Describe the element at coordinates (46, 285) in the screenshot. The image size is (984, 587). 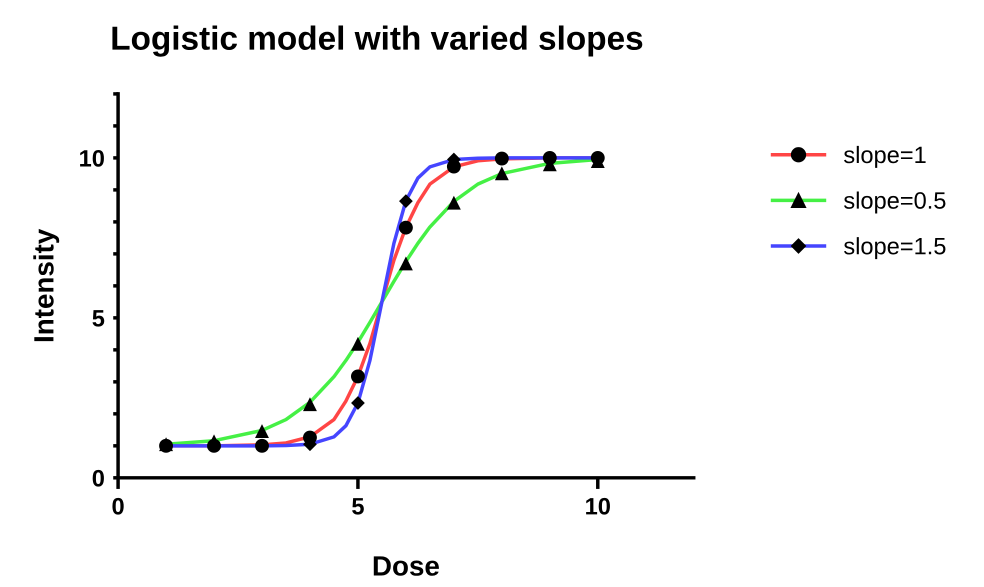
I see `y-axis-title: Intensity` at that location.